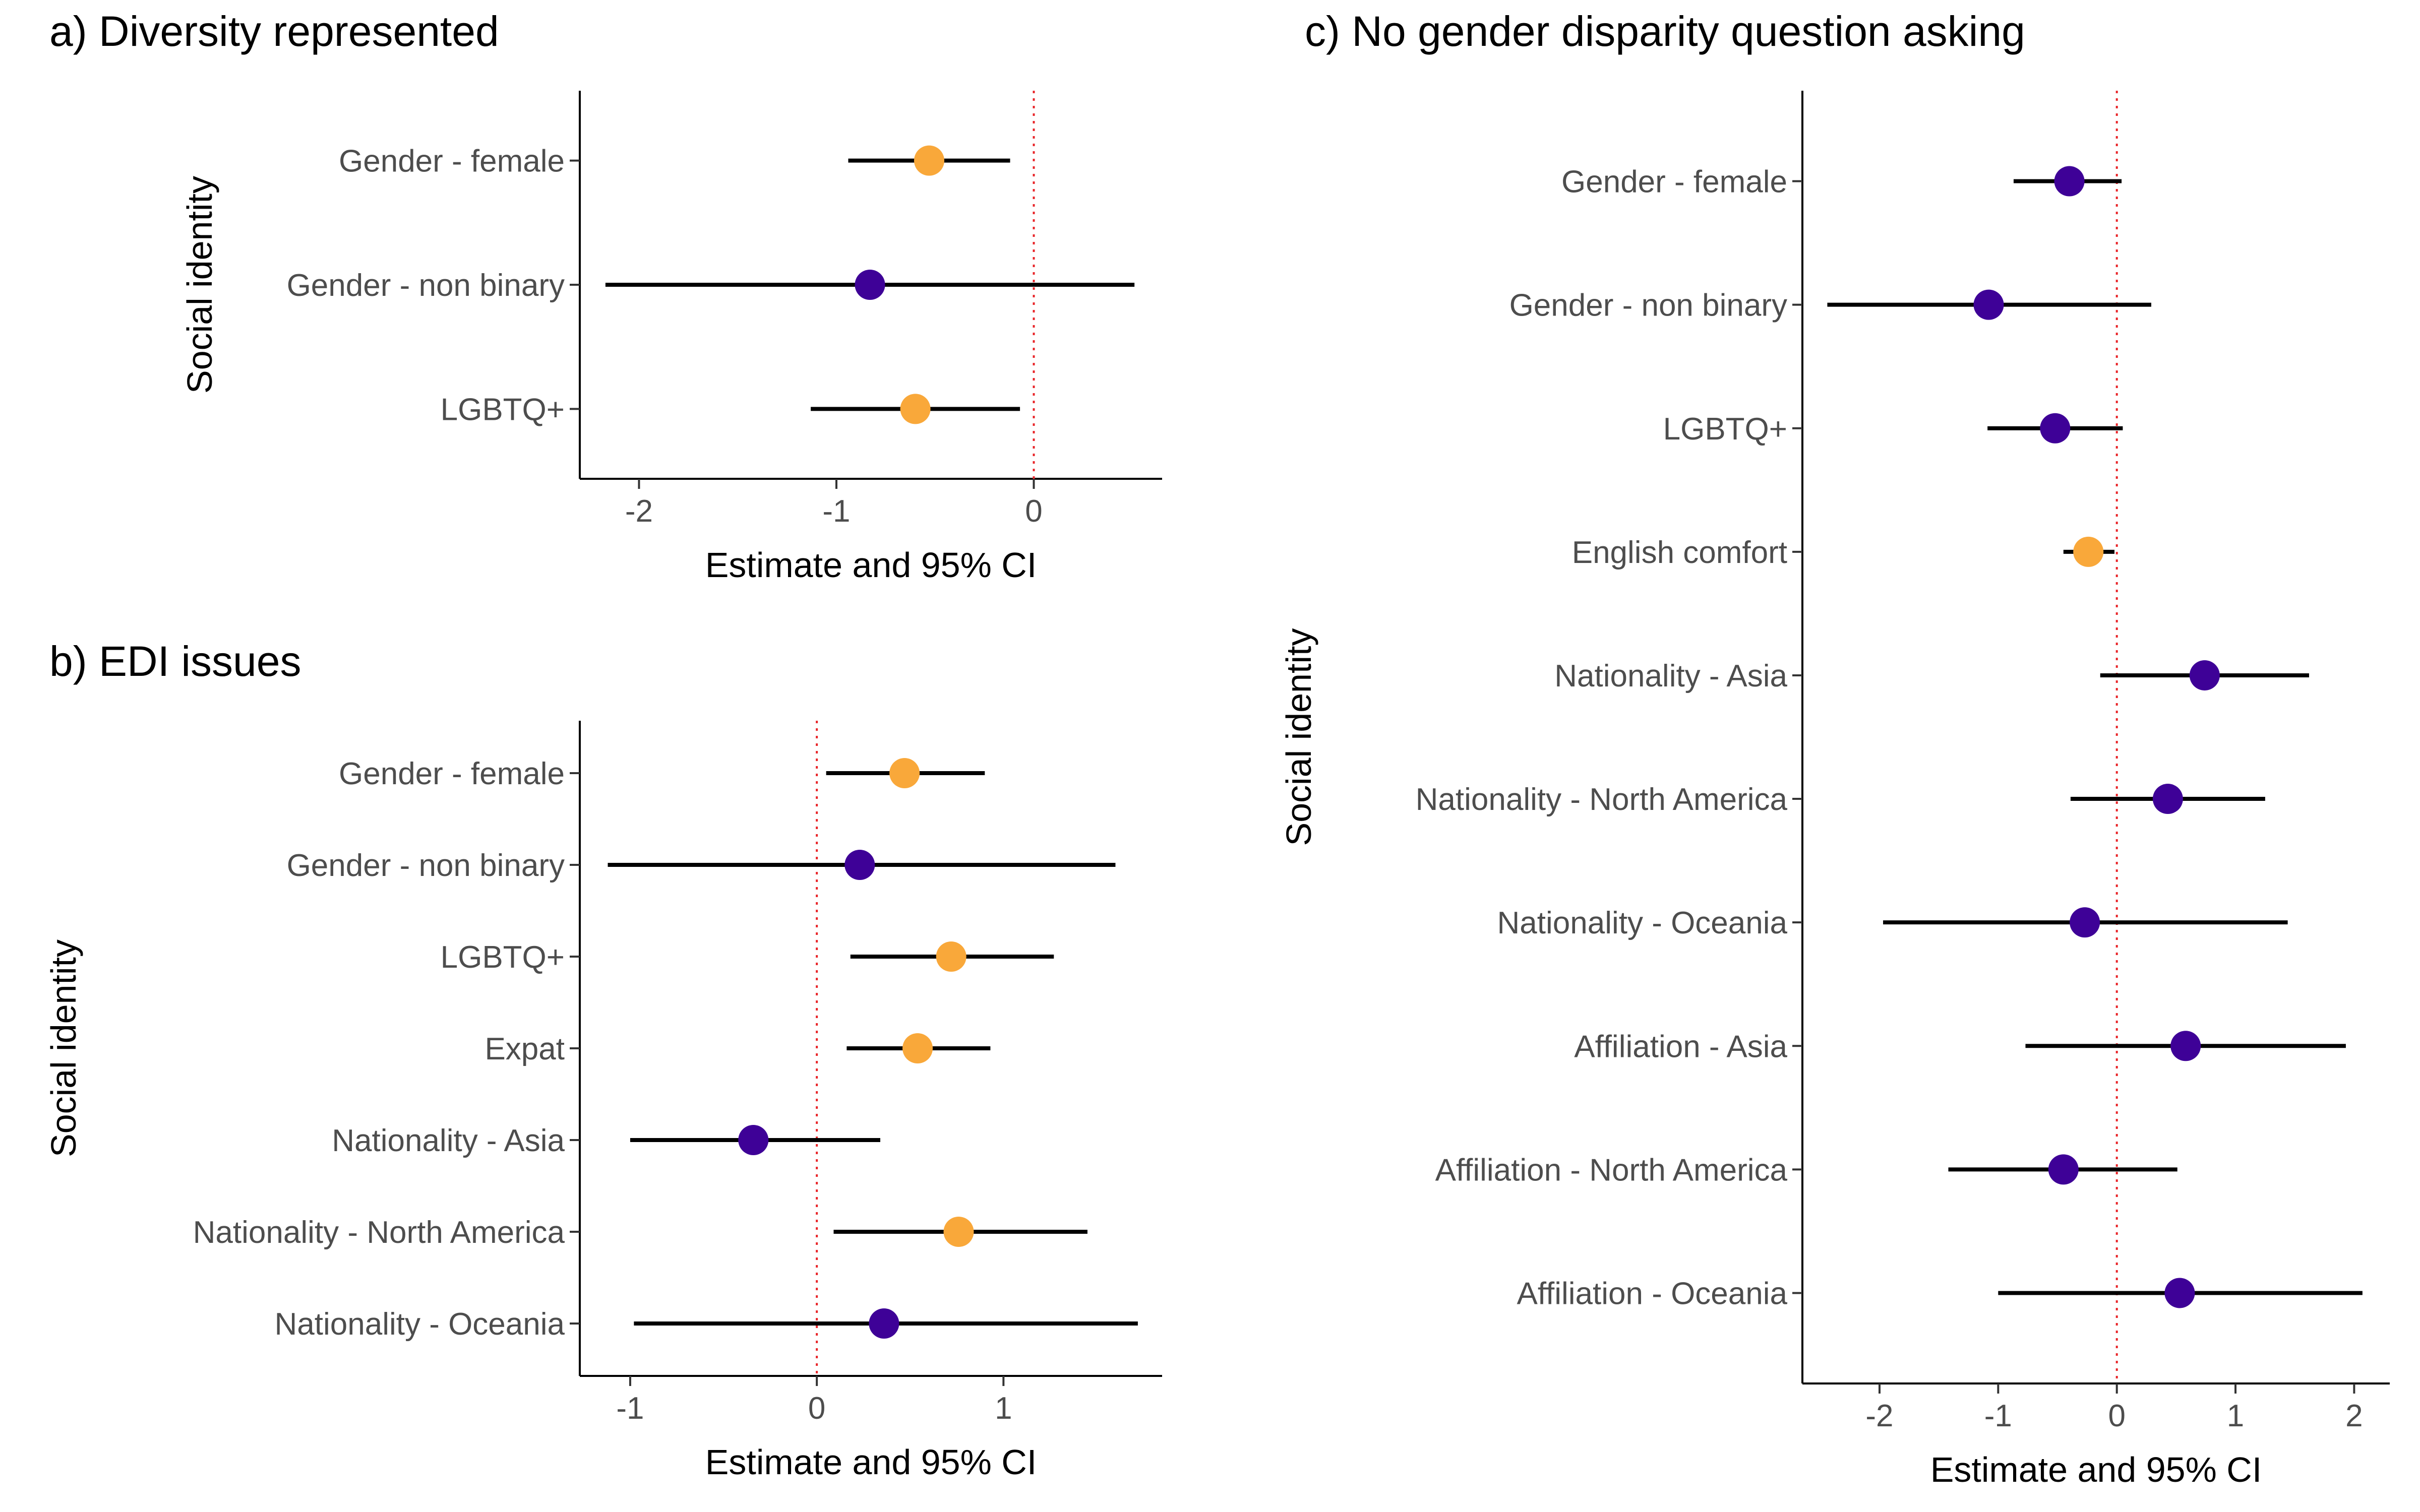 This screenshot has width=2420, height=1512. What do you see at coordinates (1670, 676) in the screenshot?
I see `category-label-c: Nationality - Asia` at bounding box center [1670, 676].